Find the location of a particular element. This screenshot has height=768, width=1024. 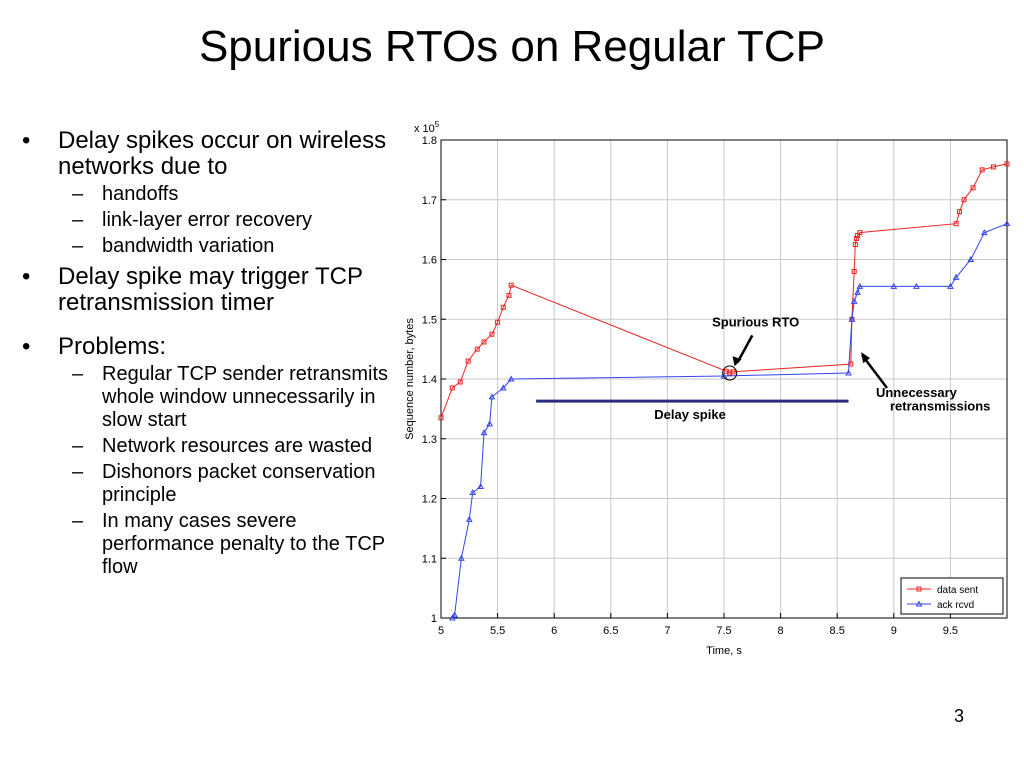

retransmissions-label-line2: retransmissions is located at coordinates (940, 406).